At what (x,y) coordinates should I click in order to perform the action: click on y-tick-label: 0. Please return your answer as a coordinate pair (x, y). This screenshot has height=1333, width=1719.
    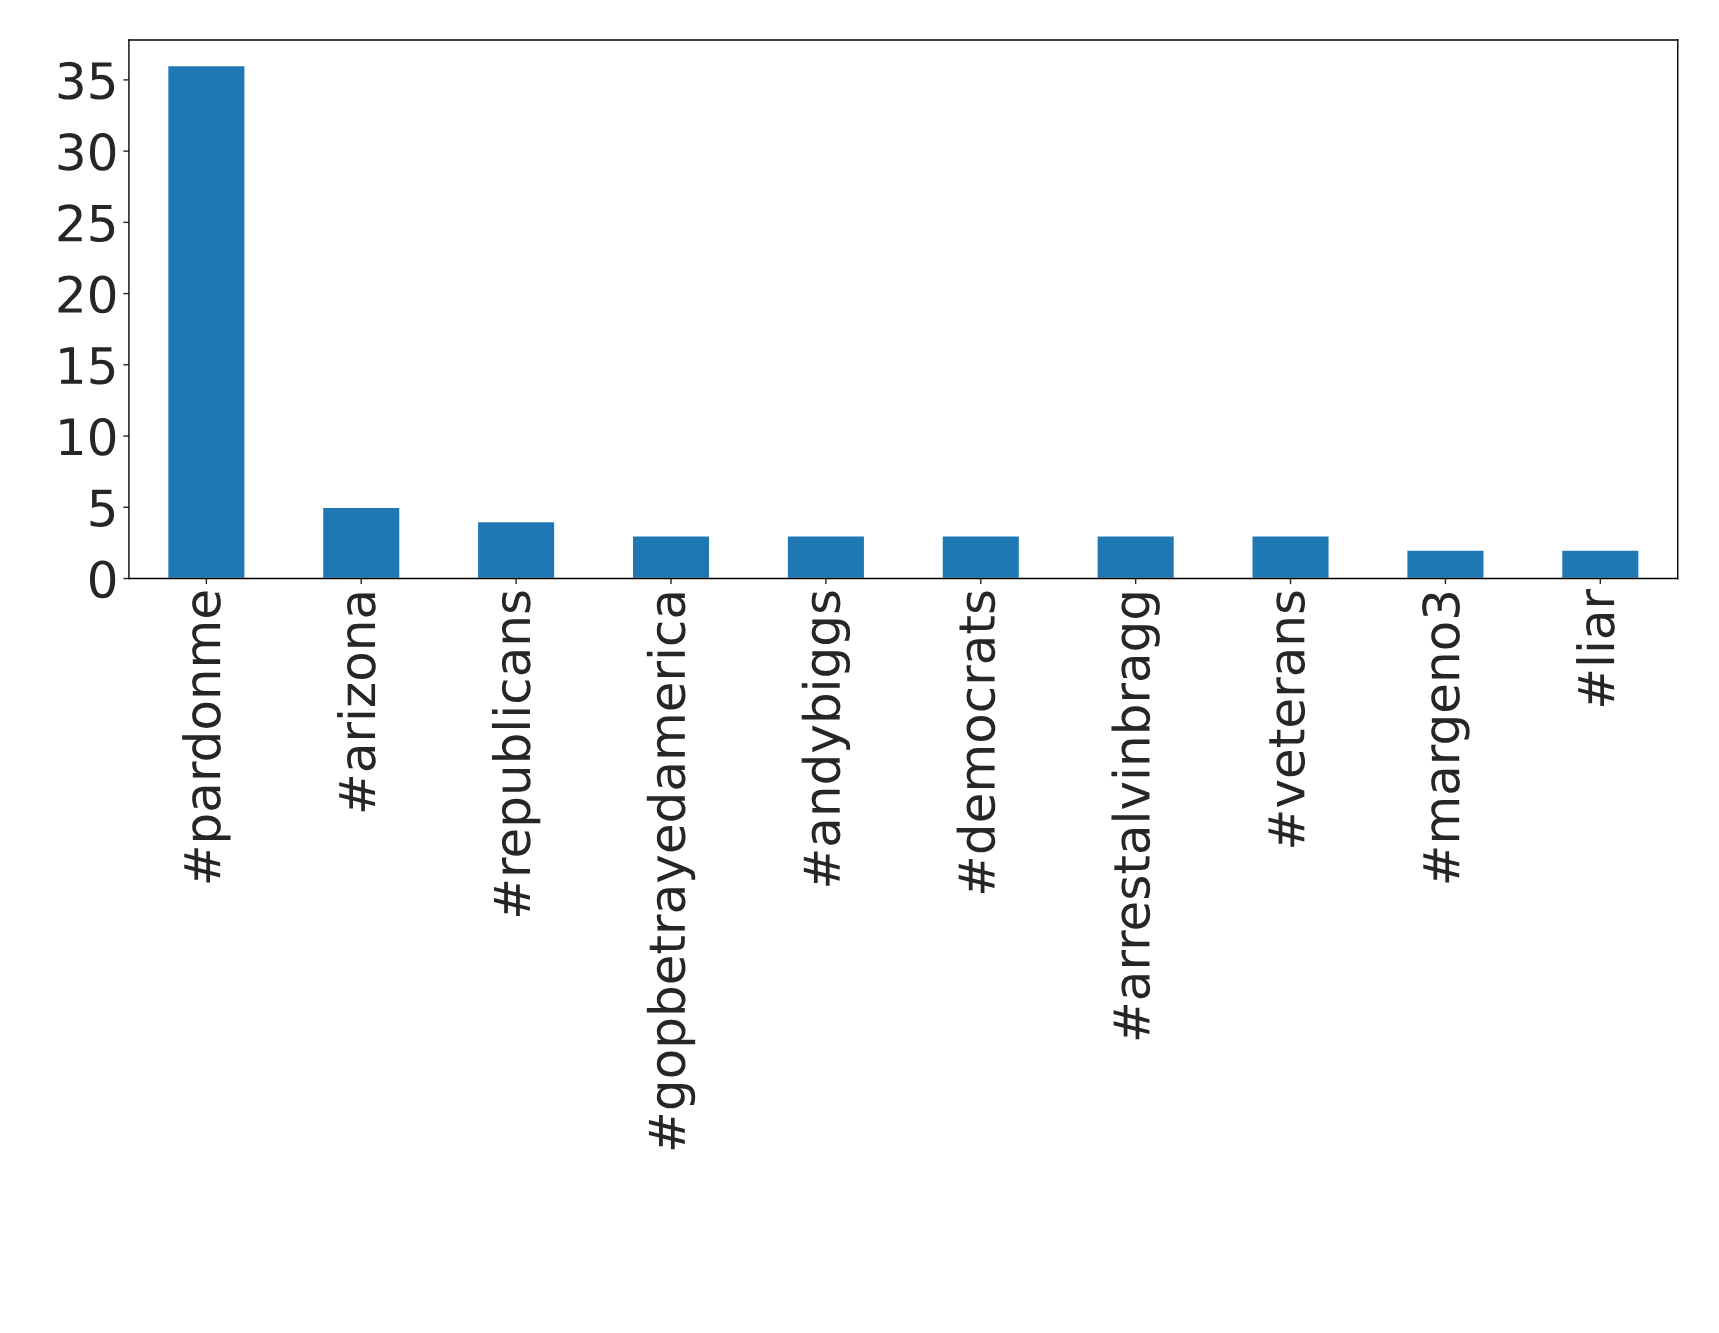
    Looking at the image, I should click on (102, 579).